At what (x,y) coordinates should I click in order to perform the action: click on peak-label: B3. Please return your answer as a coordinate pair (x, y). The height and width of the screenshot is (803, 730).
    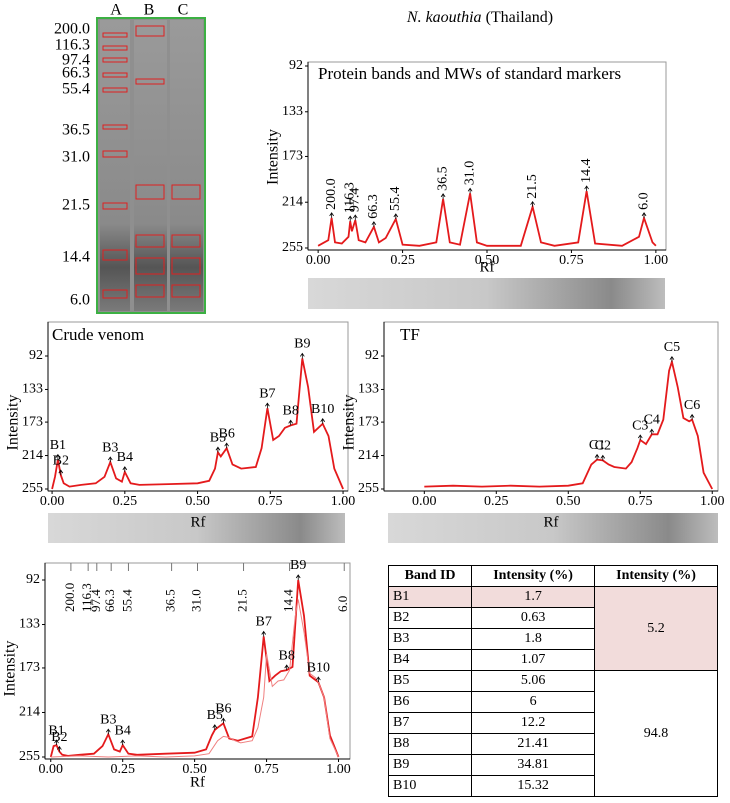
    Looking at the image, I should click on (108, 719).